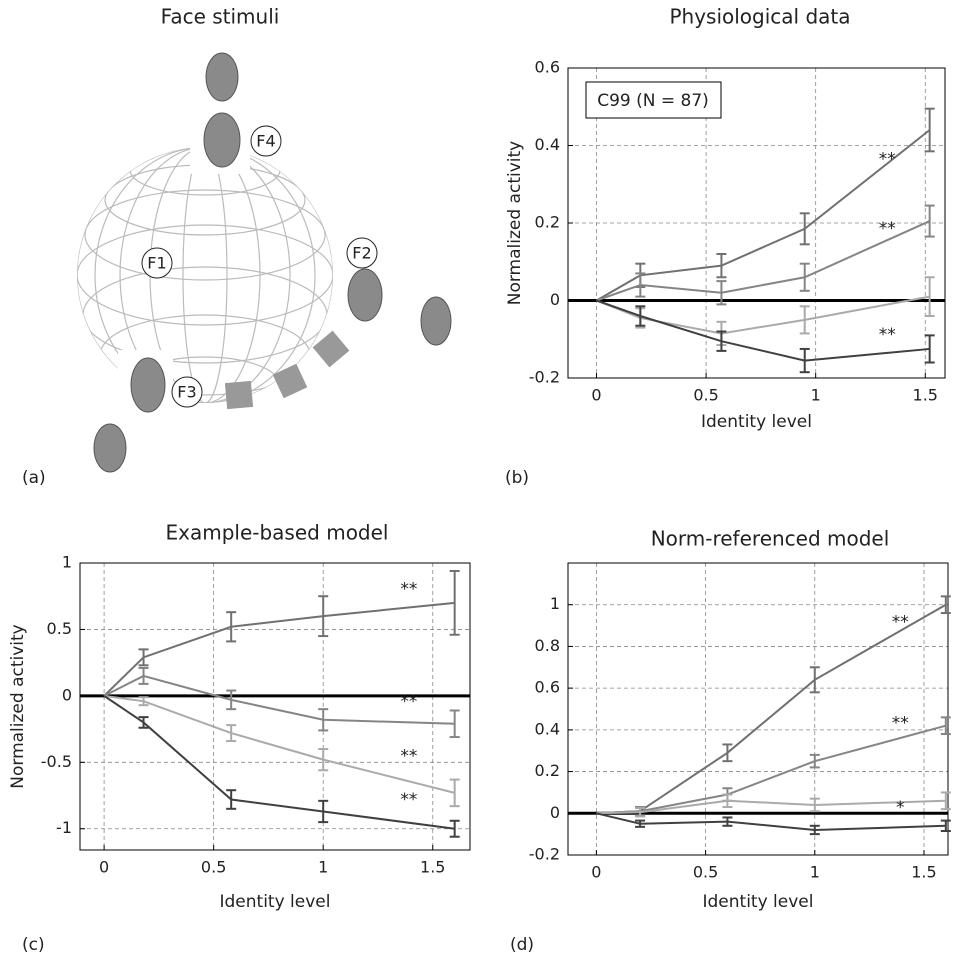 The image size is (959, 972). Describe the element at coordinates (64, 827) in the screenshot. I see `y-tick-label: -1` at that location.